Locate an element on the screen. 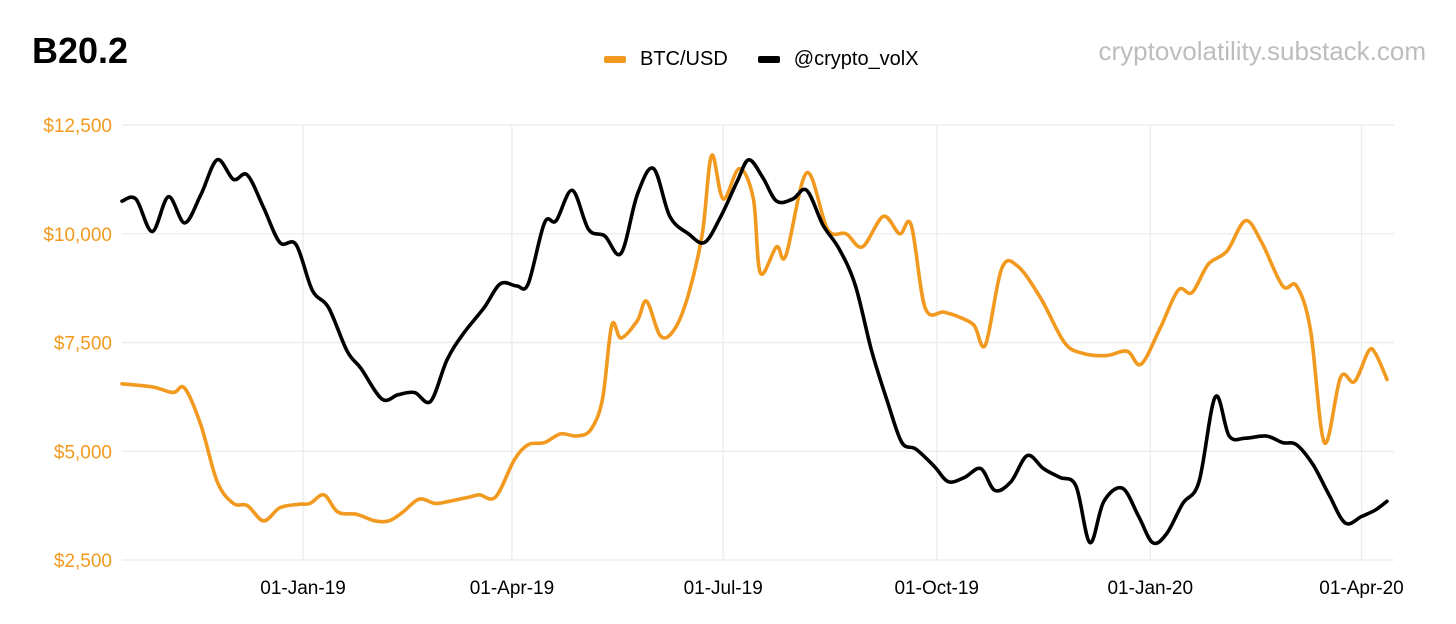  y-tick-label: $12,500 is located at coordinates (77, 126).